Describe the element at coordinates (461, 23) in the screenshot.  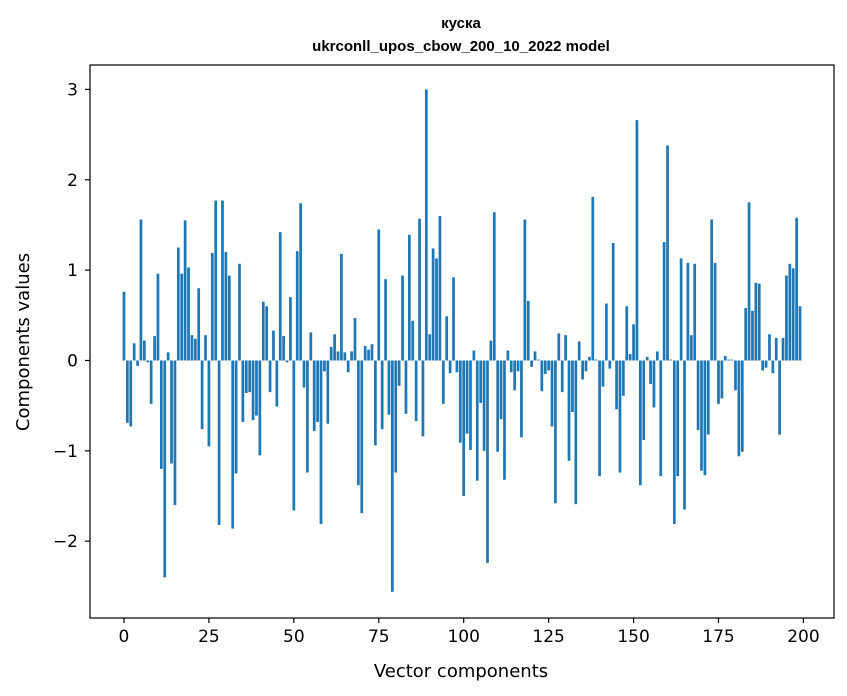
I see `chart-title: куска` at that location.